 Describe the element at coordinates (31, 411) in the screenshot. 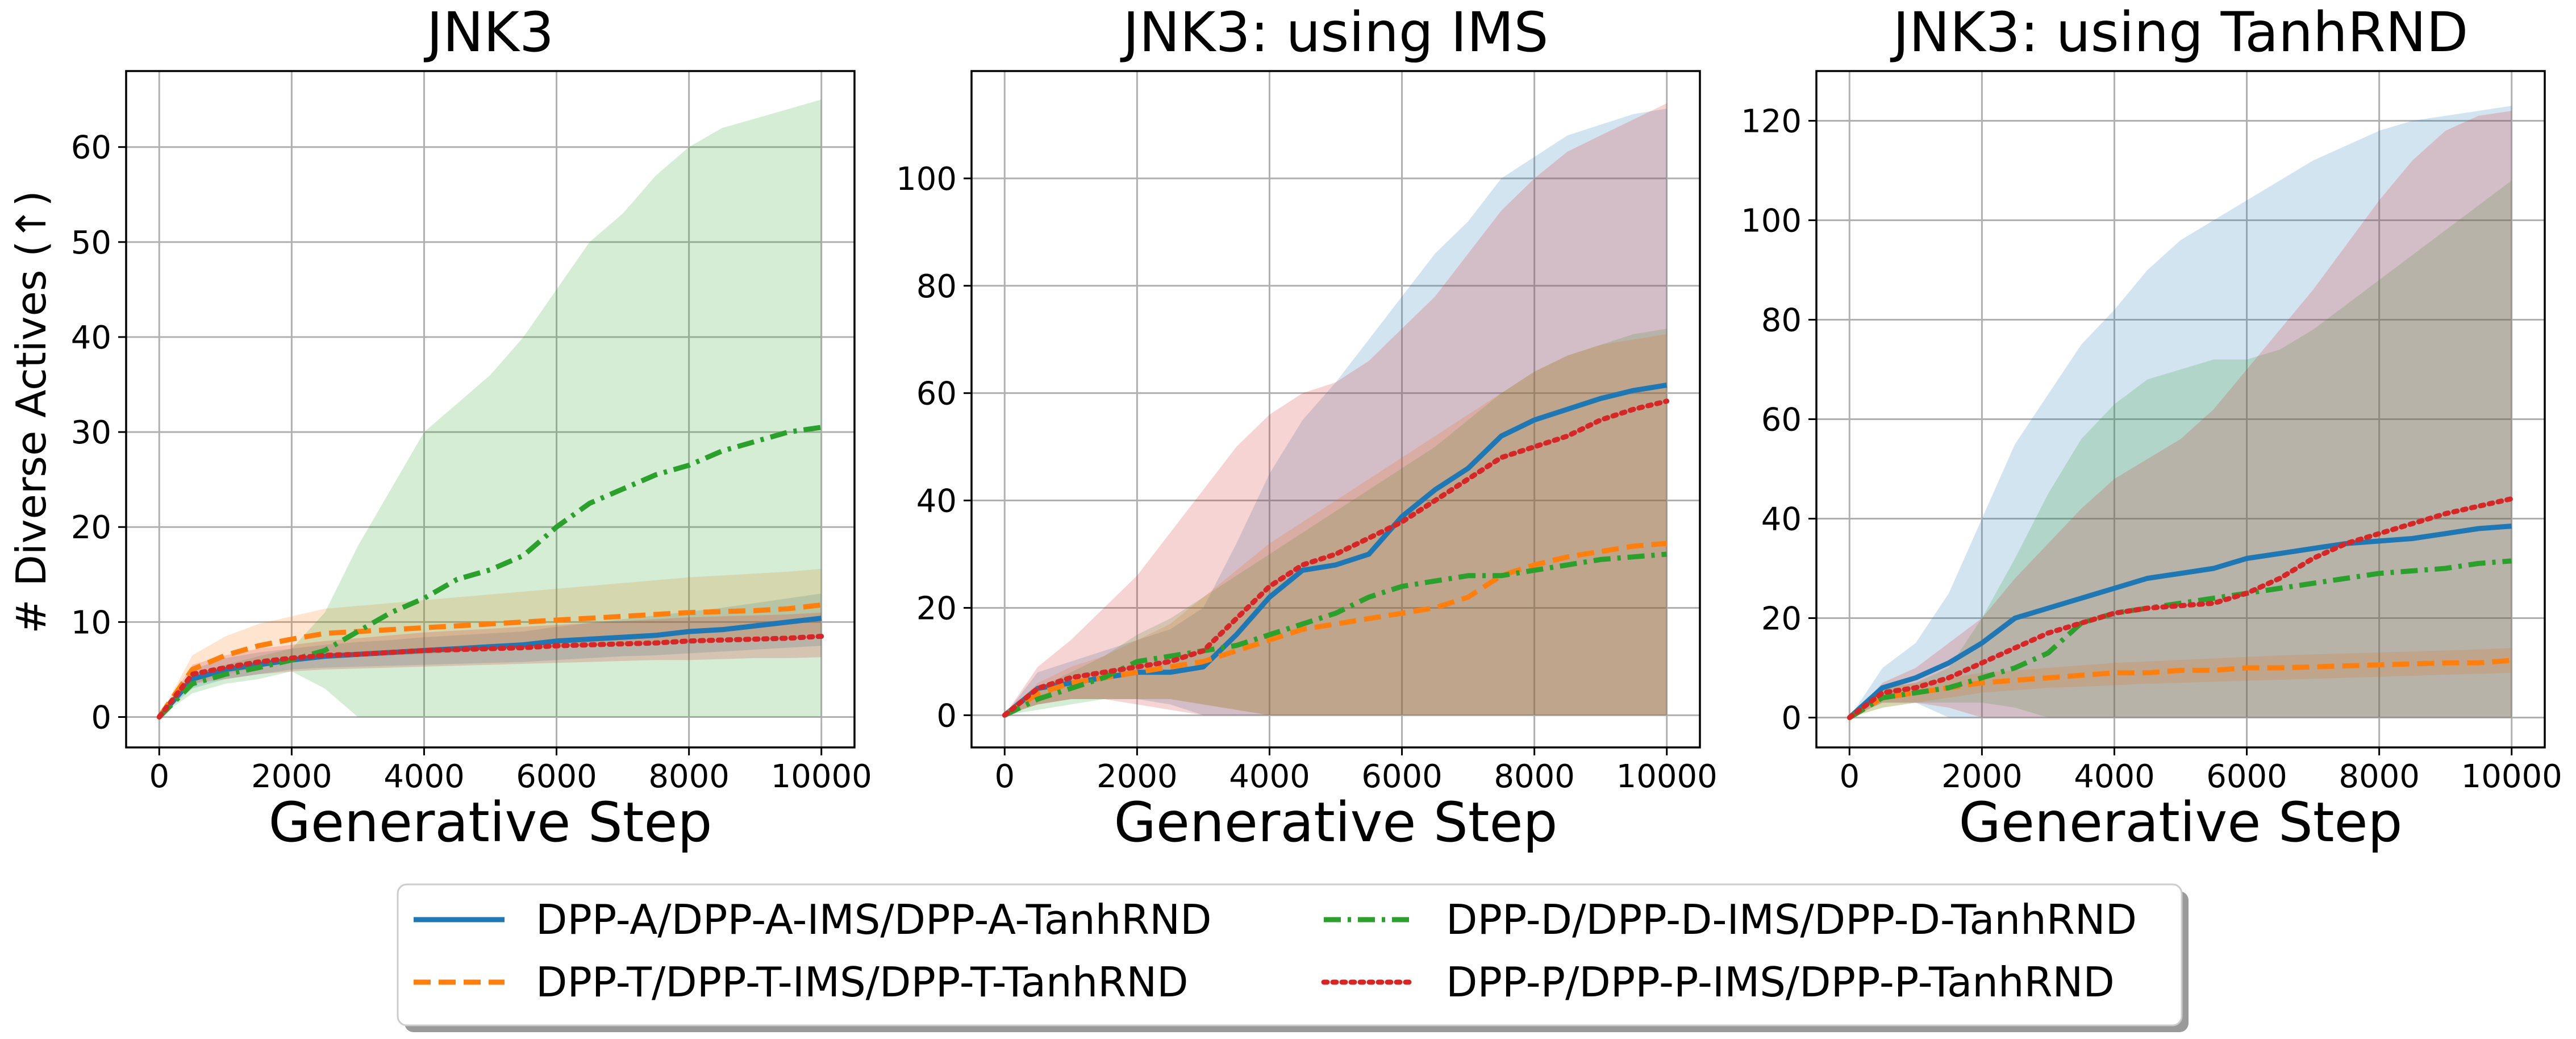

I see `y-axis-label: # Diverse Actives (↑)` at that location.